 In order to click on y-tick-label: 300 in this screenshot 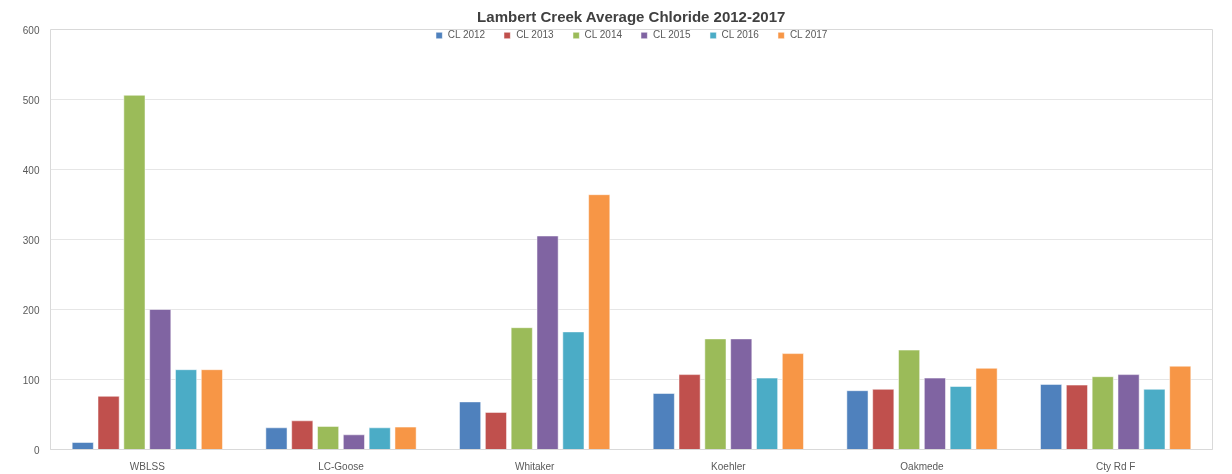, I will do `click(31, 240)`.